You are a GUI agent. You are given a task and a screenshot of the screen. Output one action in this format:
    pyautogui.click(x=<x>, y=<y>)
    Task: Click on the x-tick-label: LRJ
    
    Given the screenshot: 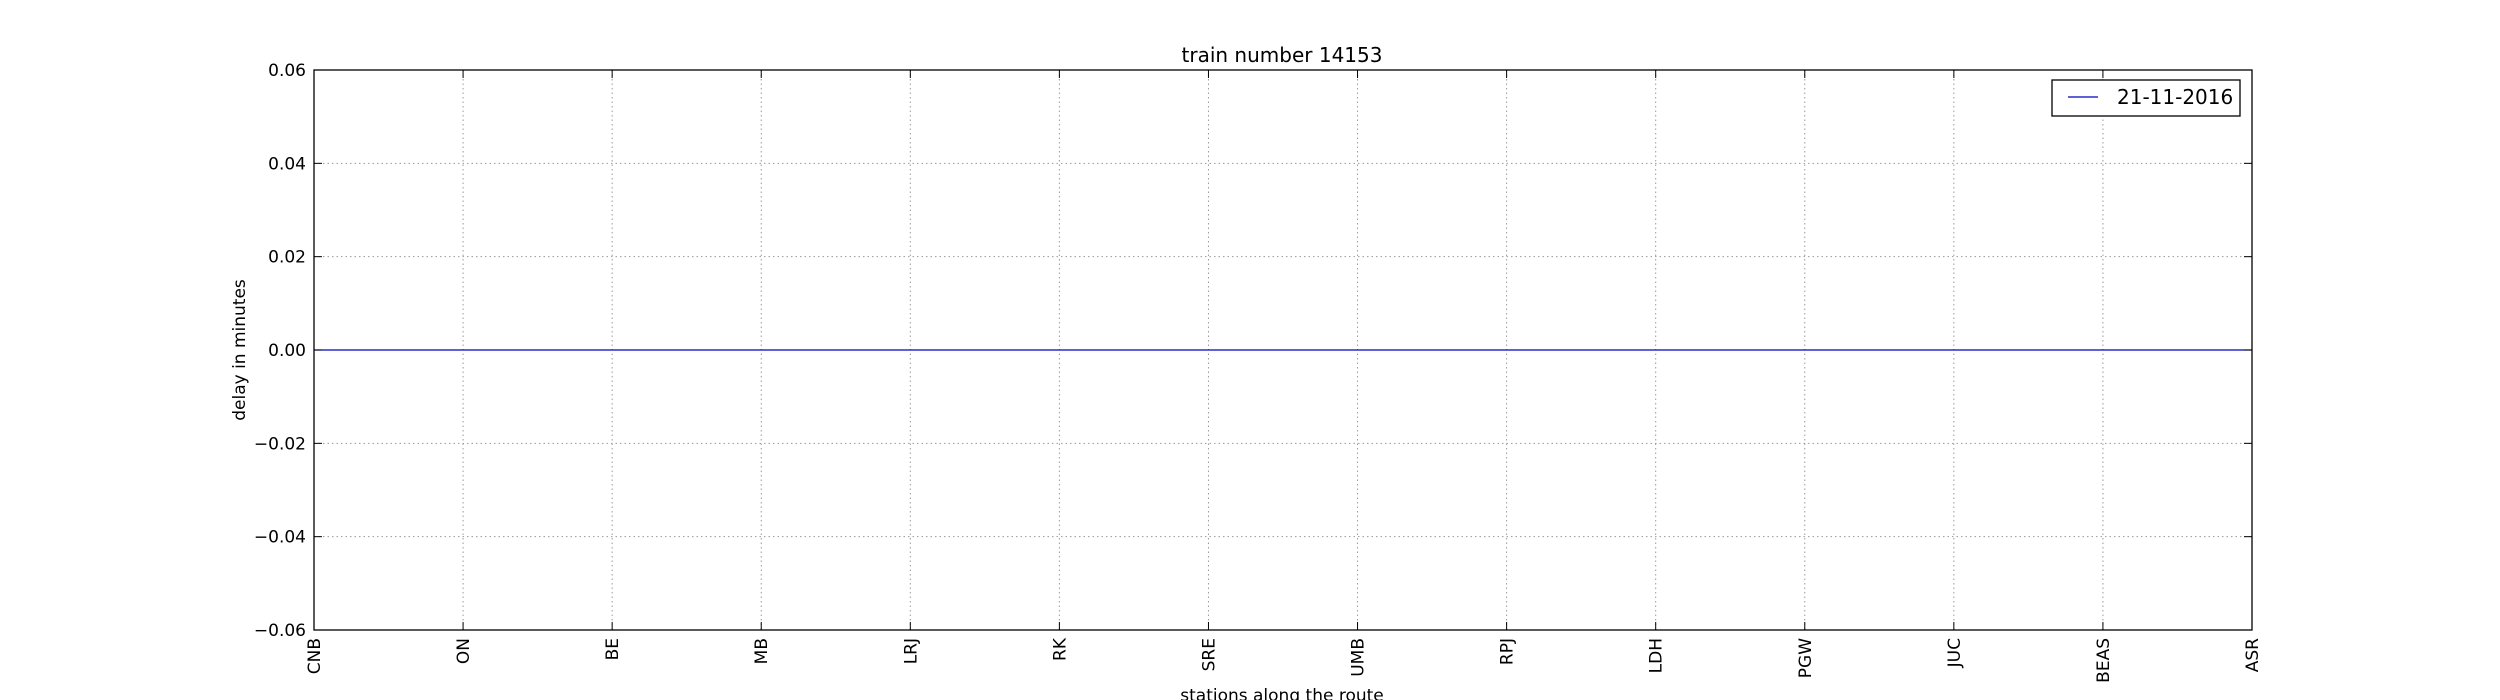 What is the action you would take?
    pyautogui.click(x=911, y=651)
    